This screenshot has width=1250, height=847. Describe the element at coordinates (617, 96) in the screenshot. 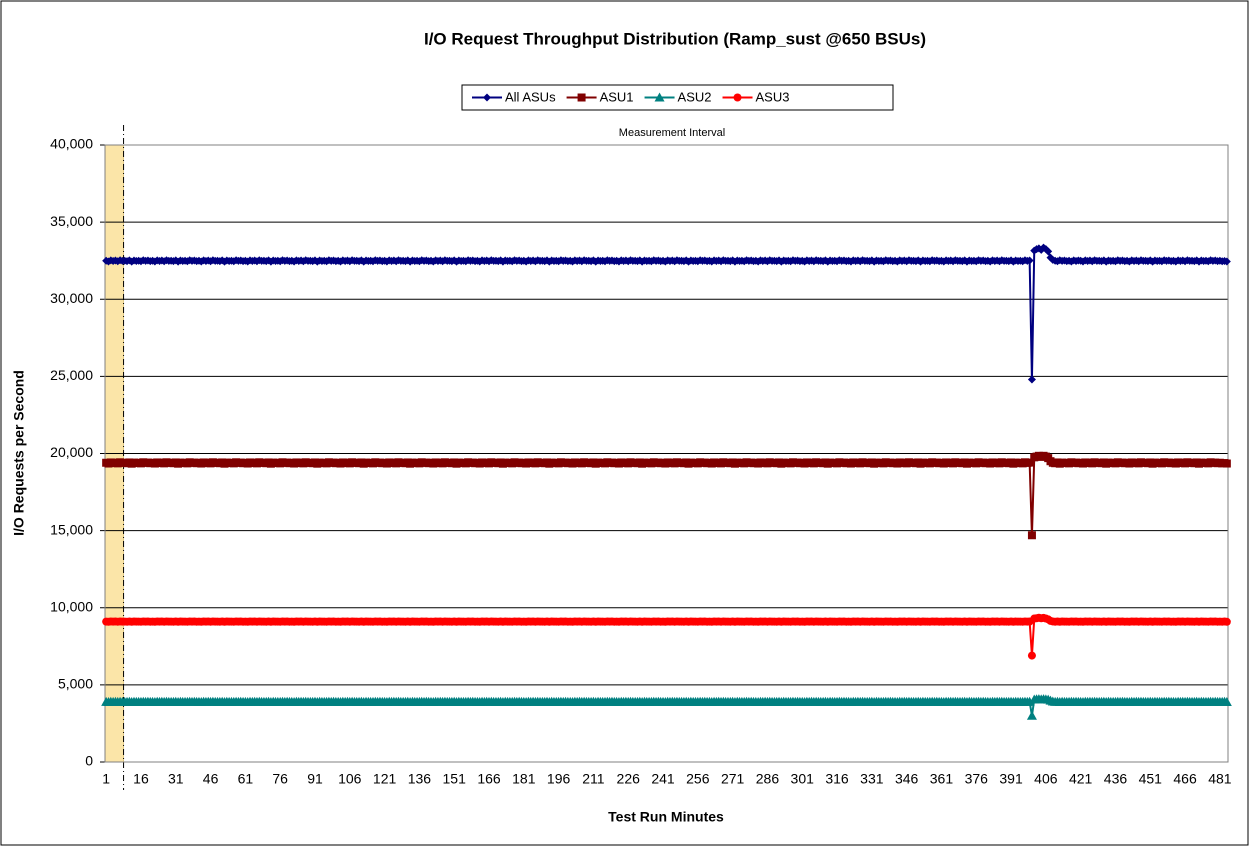

I see `legend-label: ASU1` at that location.